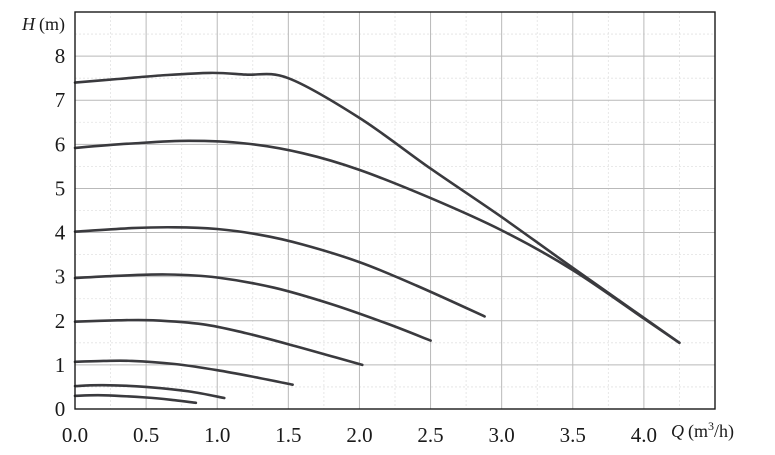 The height and width of the screenshot is (455, 775). Describe the element at coordinates (60, 100) in the screenshot. I see `y-tick-label: 7` at that location.